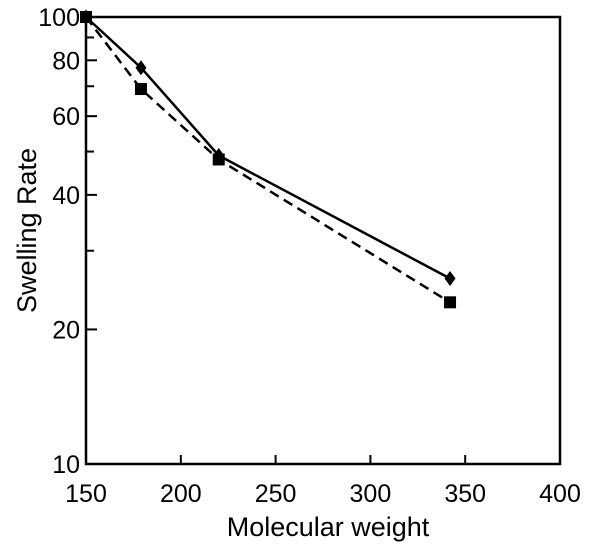 Image resolution: width=600 pixels, height=556 pixels. What do you see at coordinates (27, 230) in the screenshot?
I see `y-axis-title: Swelling Rate` at bounding box center [27, 230].